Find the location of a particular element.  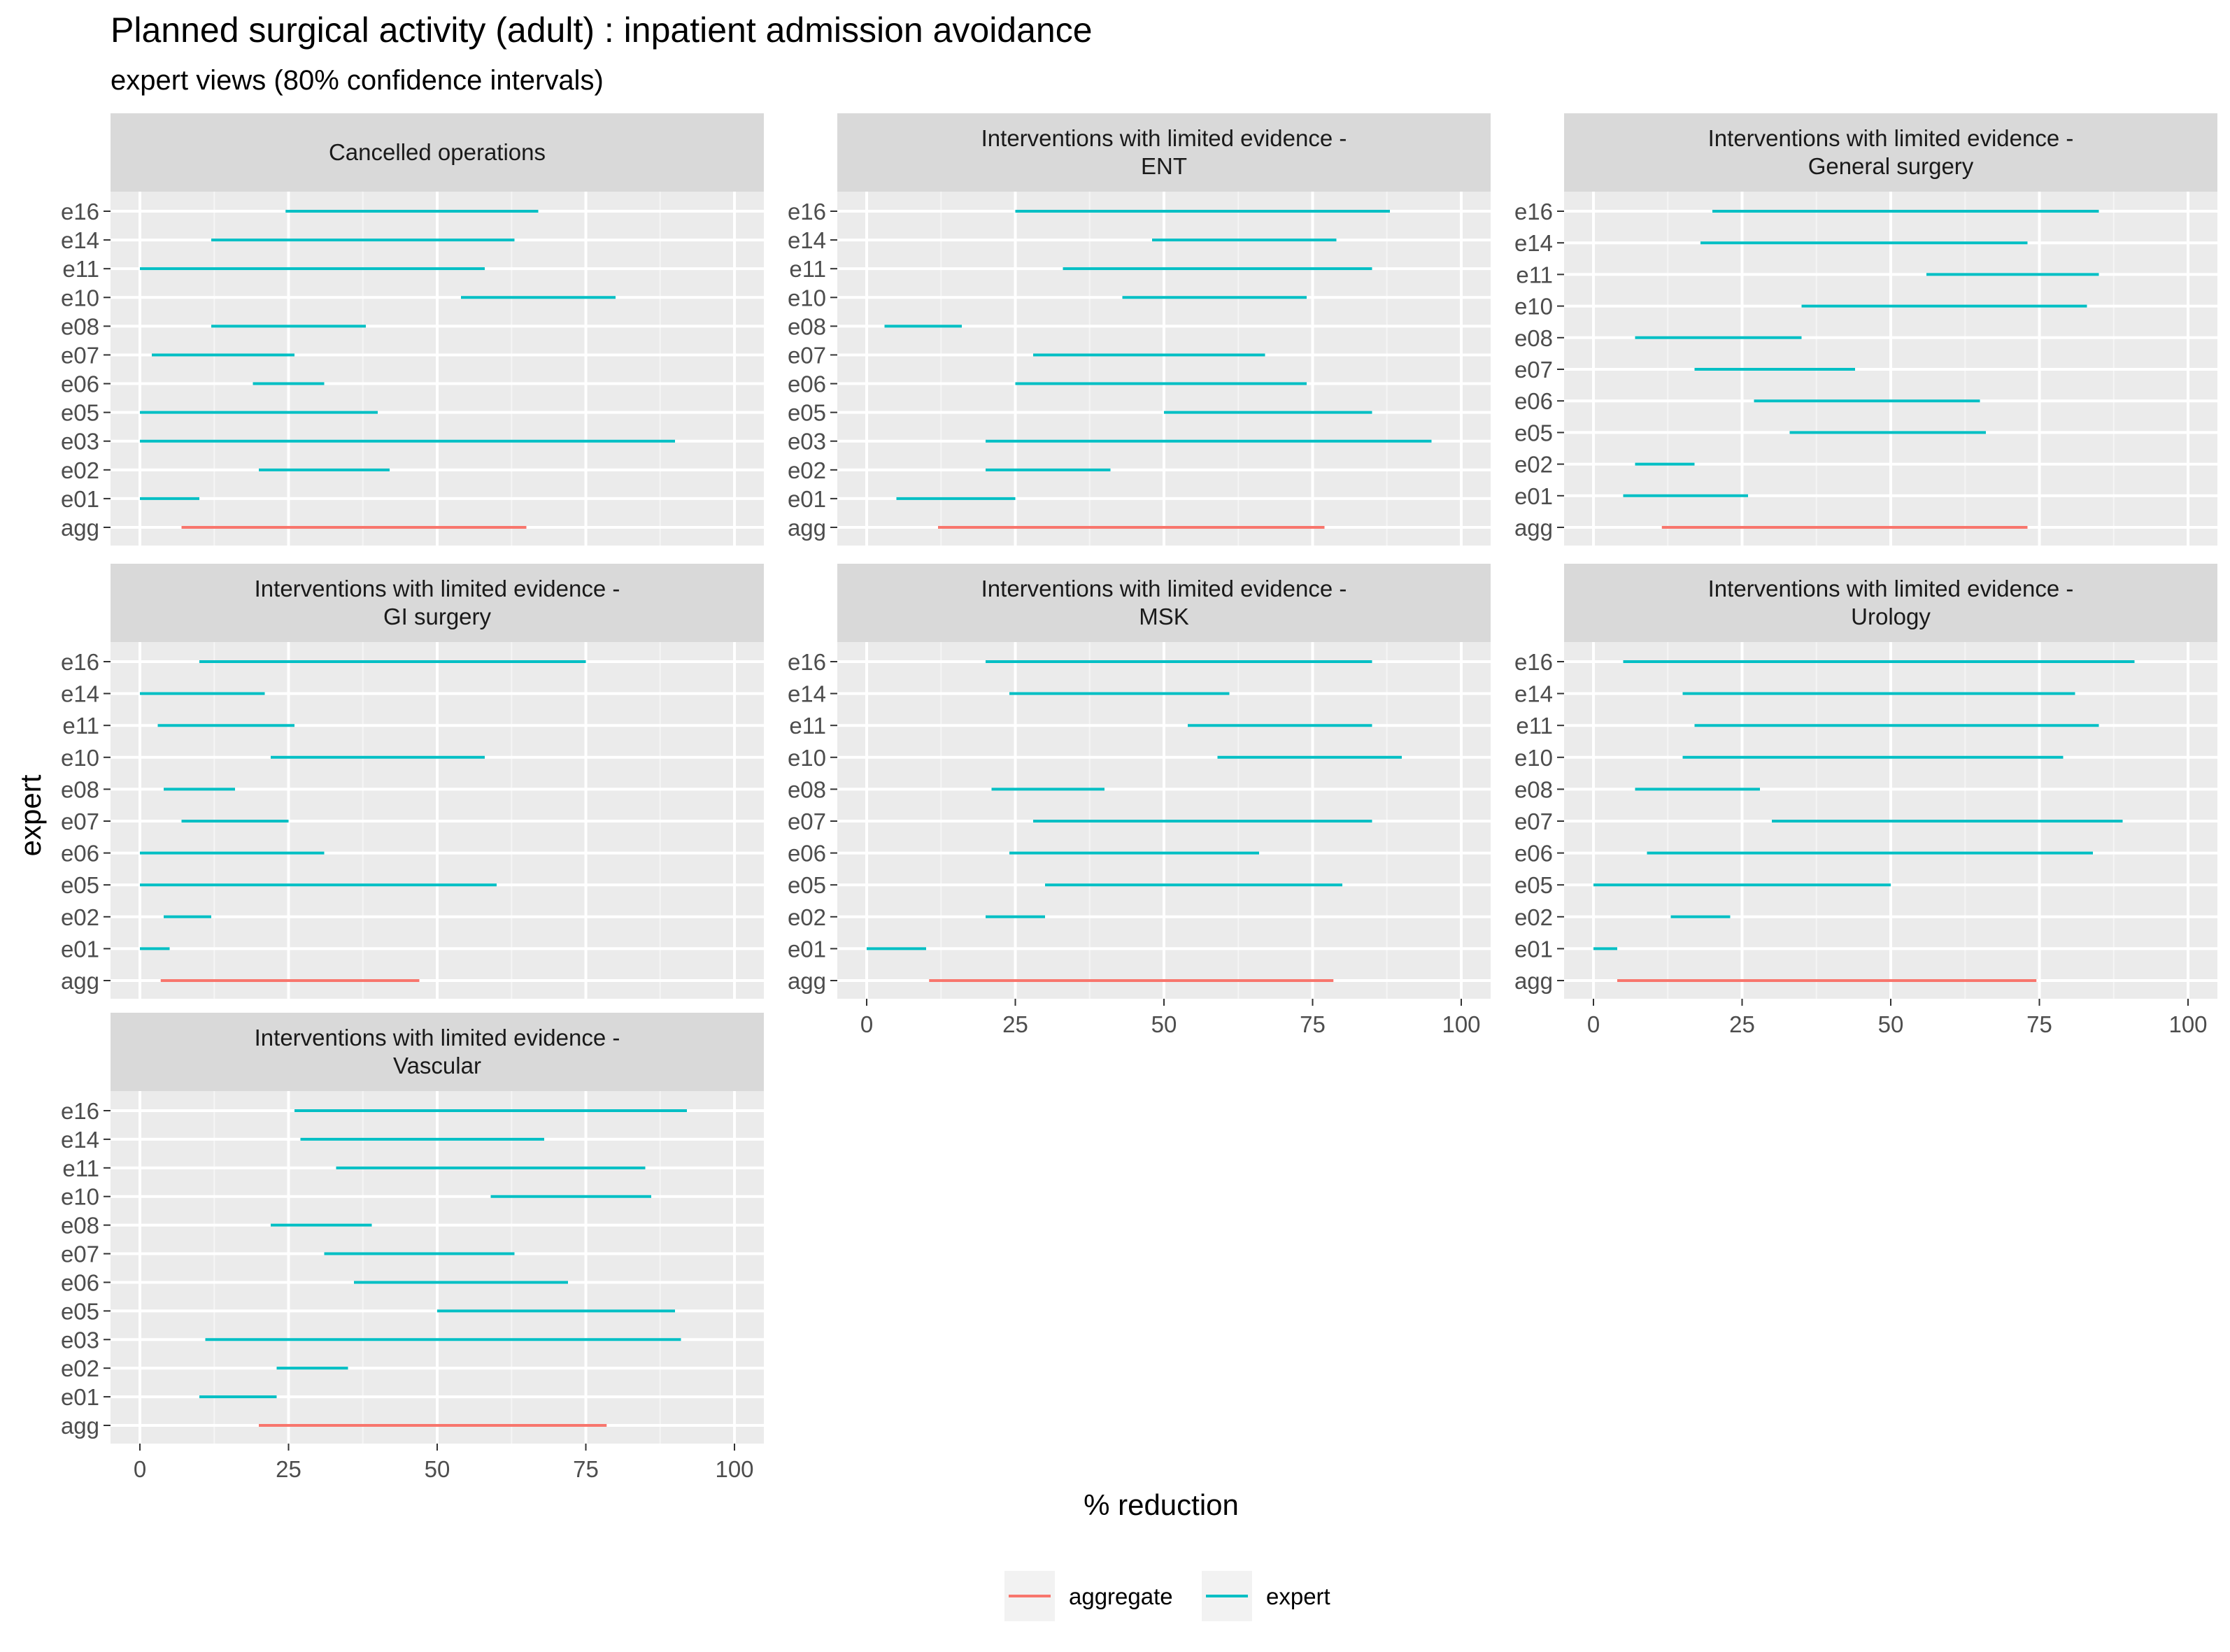

legend: aggregate expert is located at coordinates (1167, 1596).